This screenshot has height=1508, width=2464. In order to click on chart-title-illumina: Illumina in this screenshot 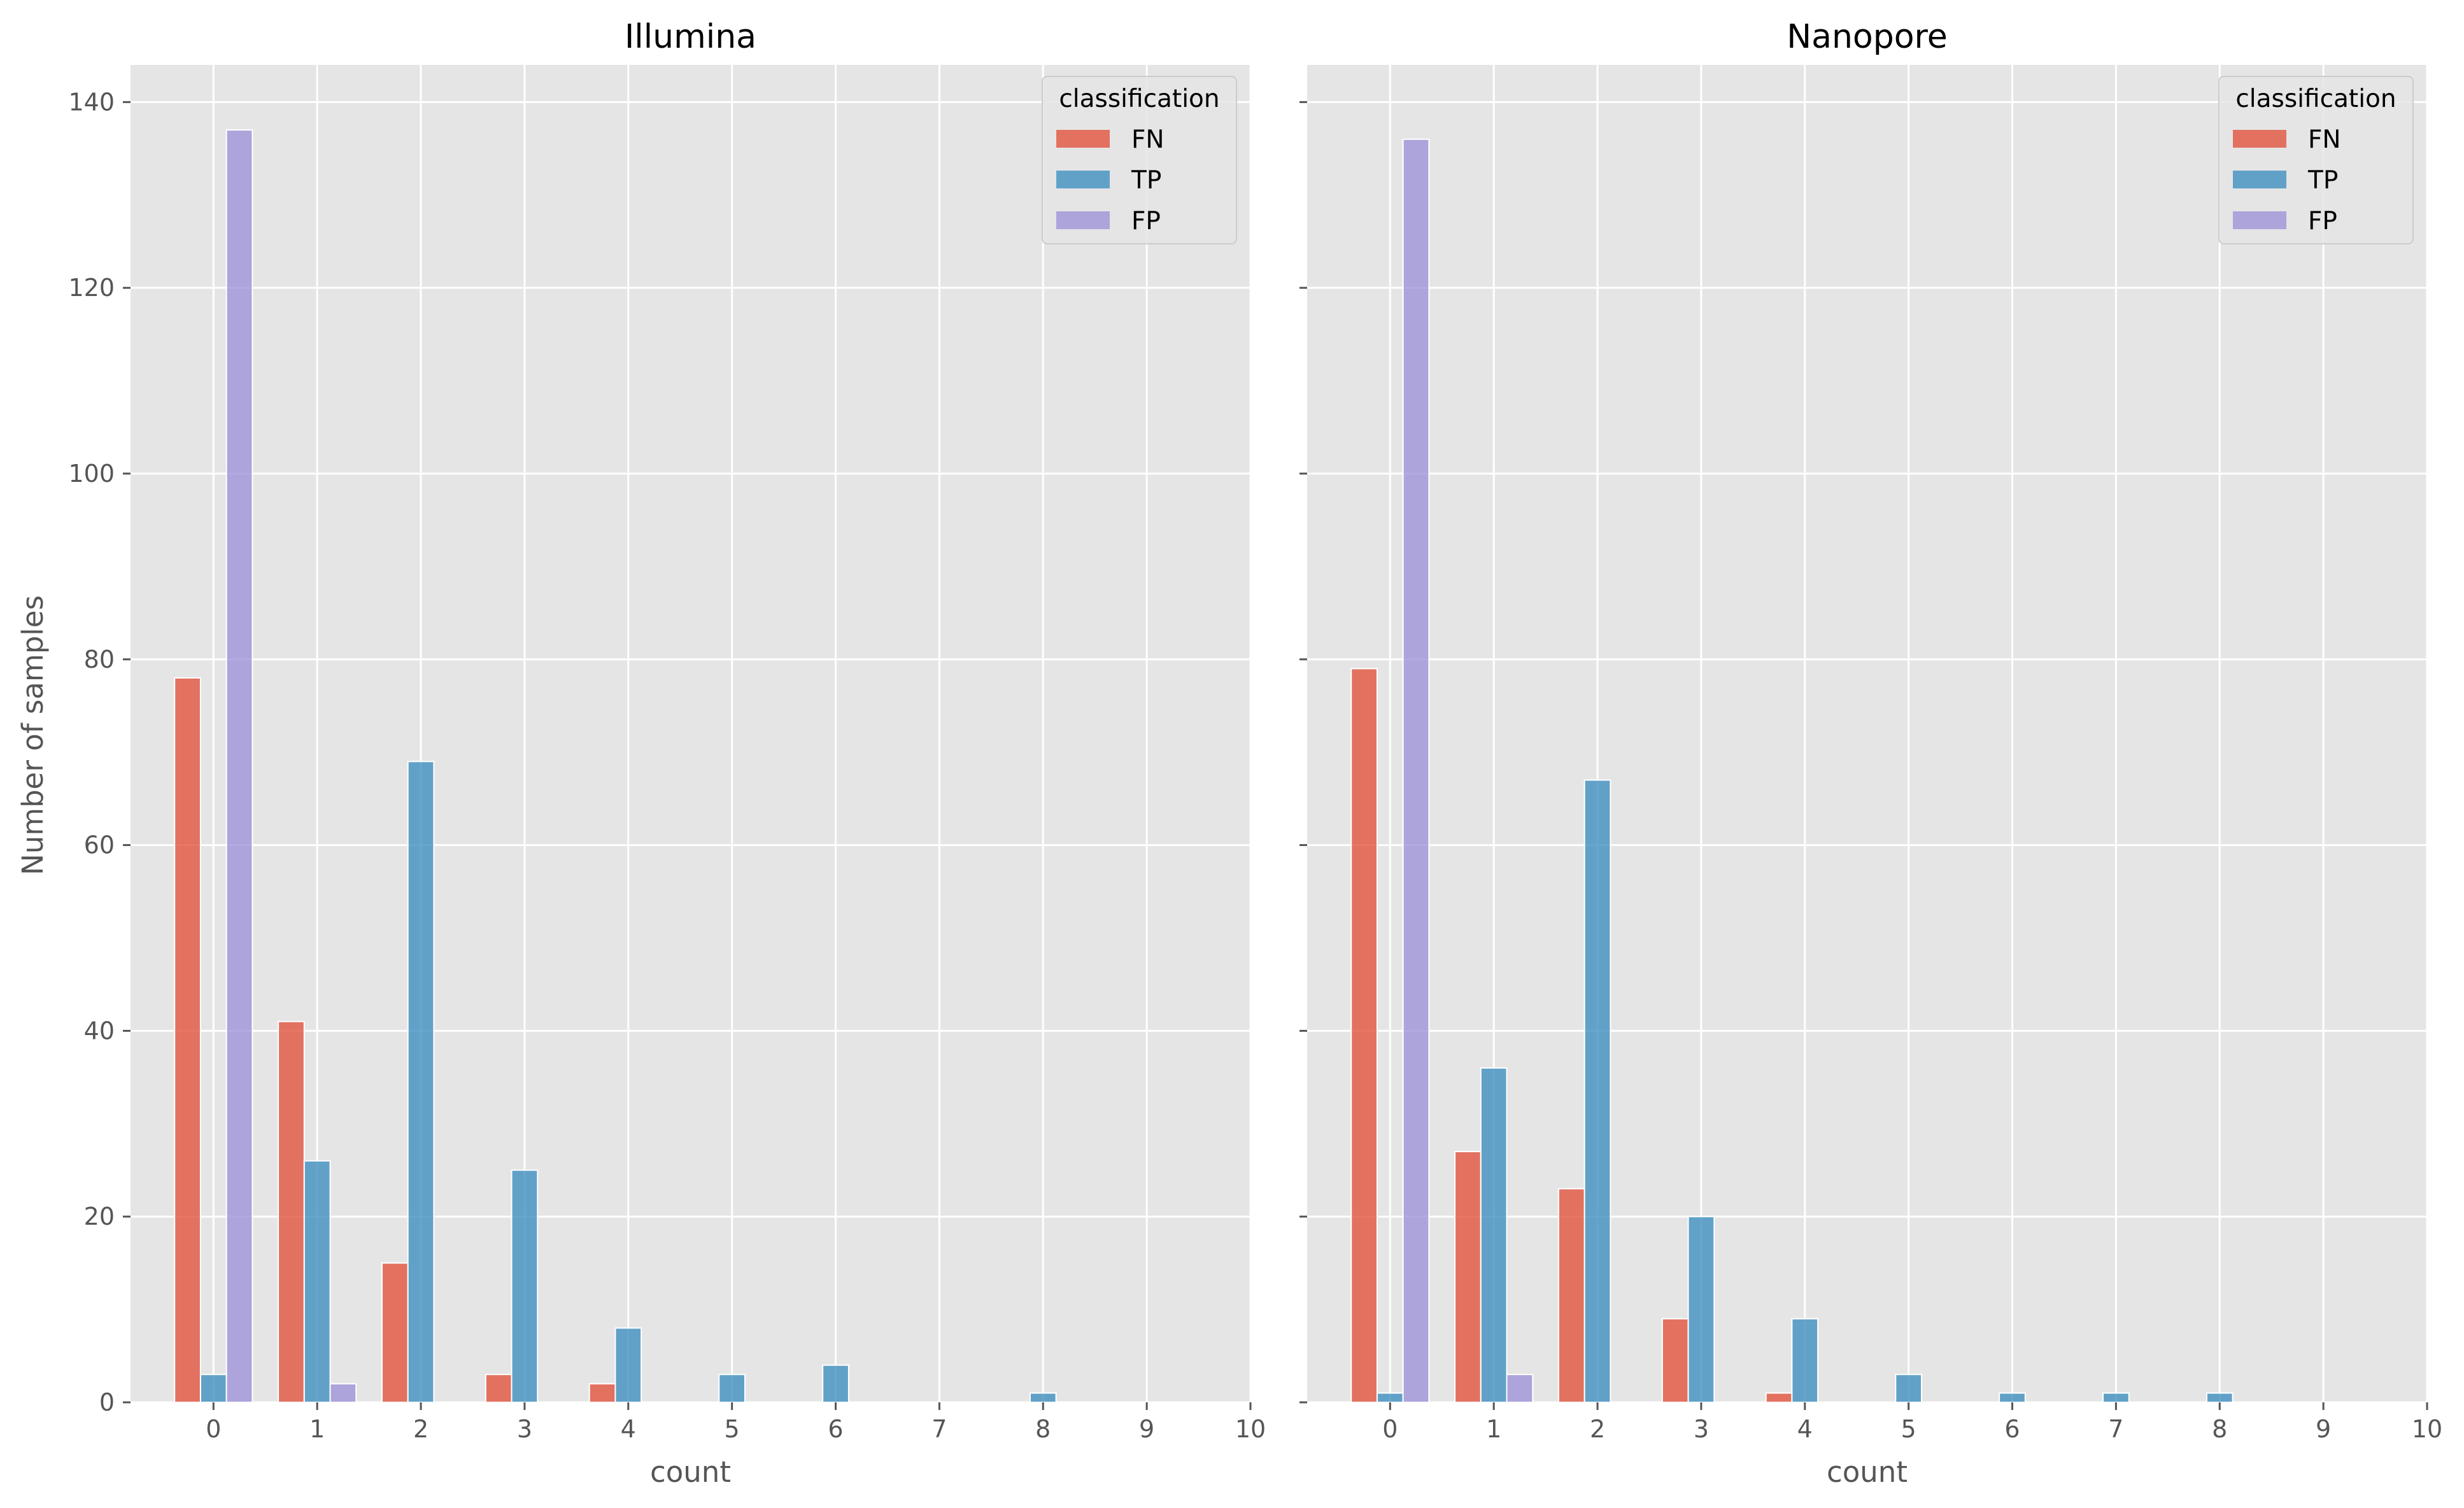, I will do `click(690, 37)`.